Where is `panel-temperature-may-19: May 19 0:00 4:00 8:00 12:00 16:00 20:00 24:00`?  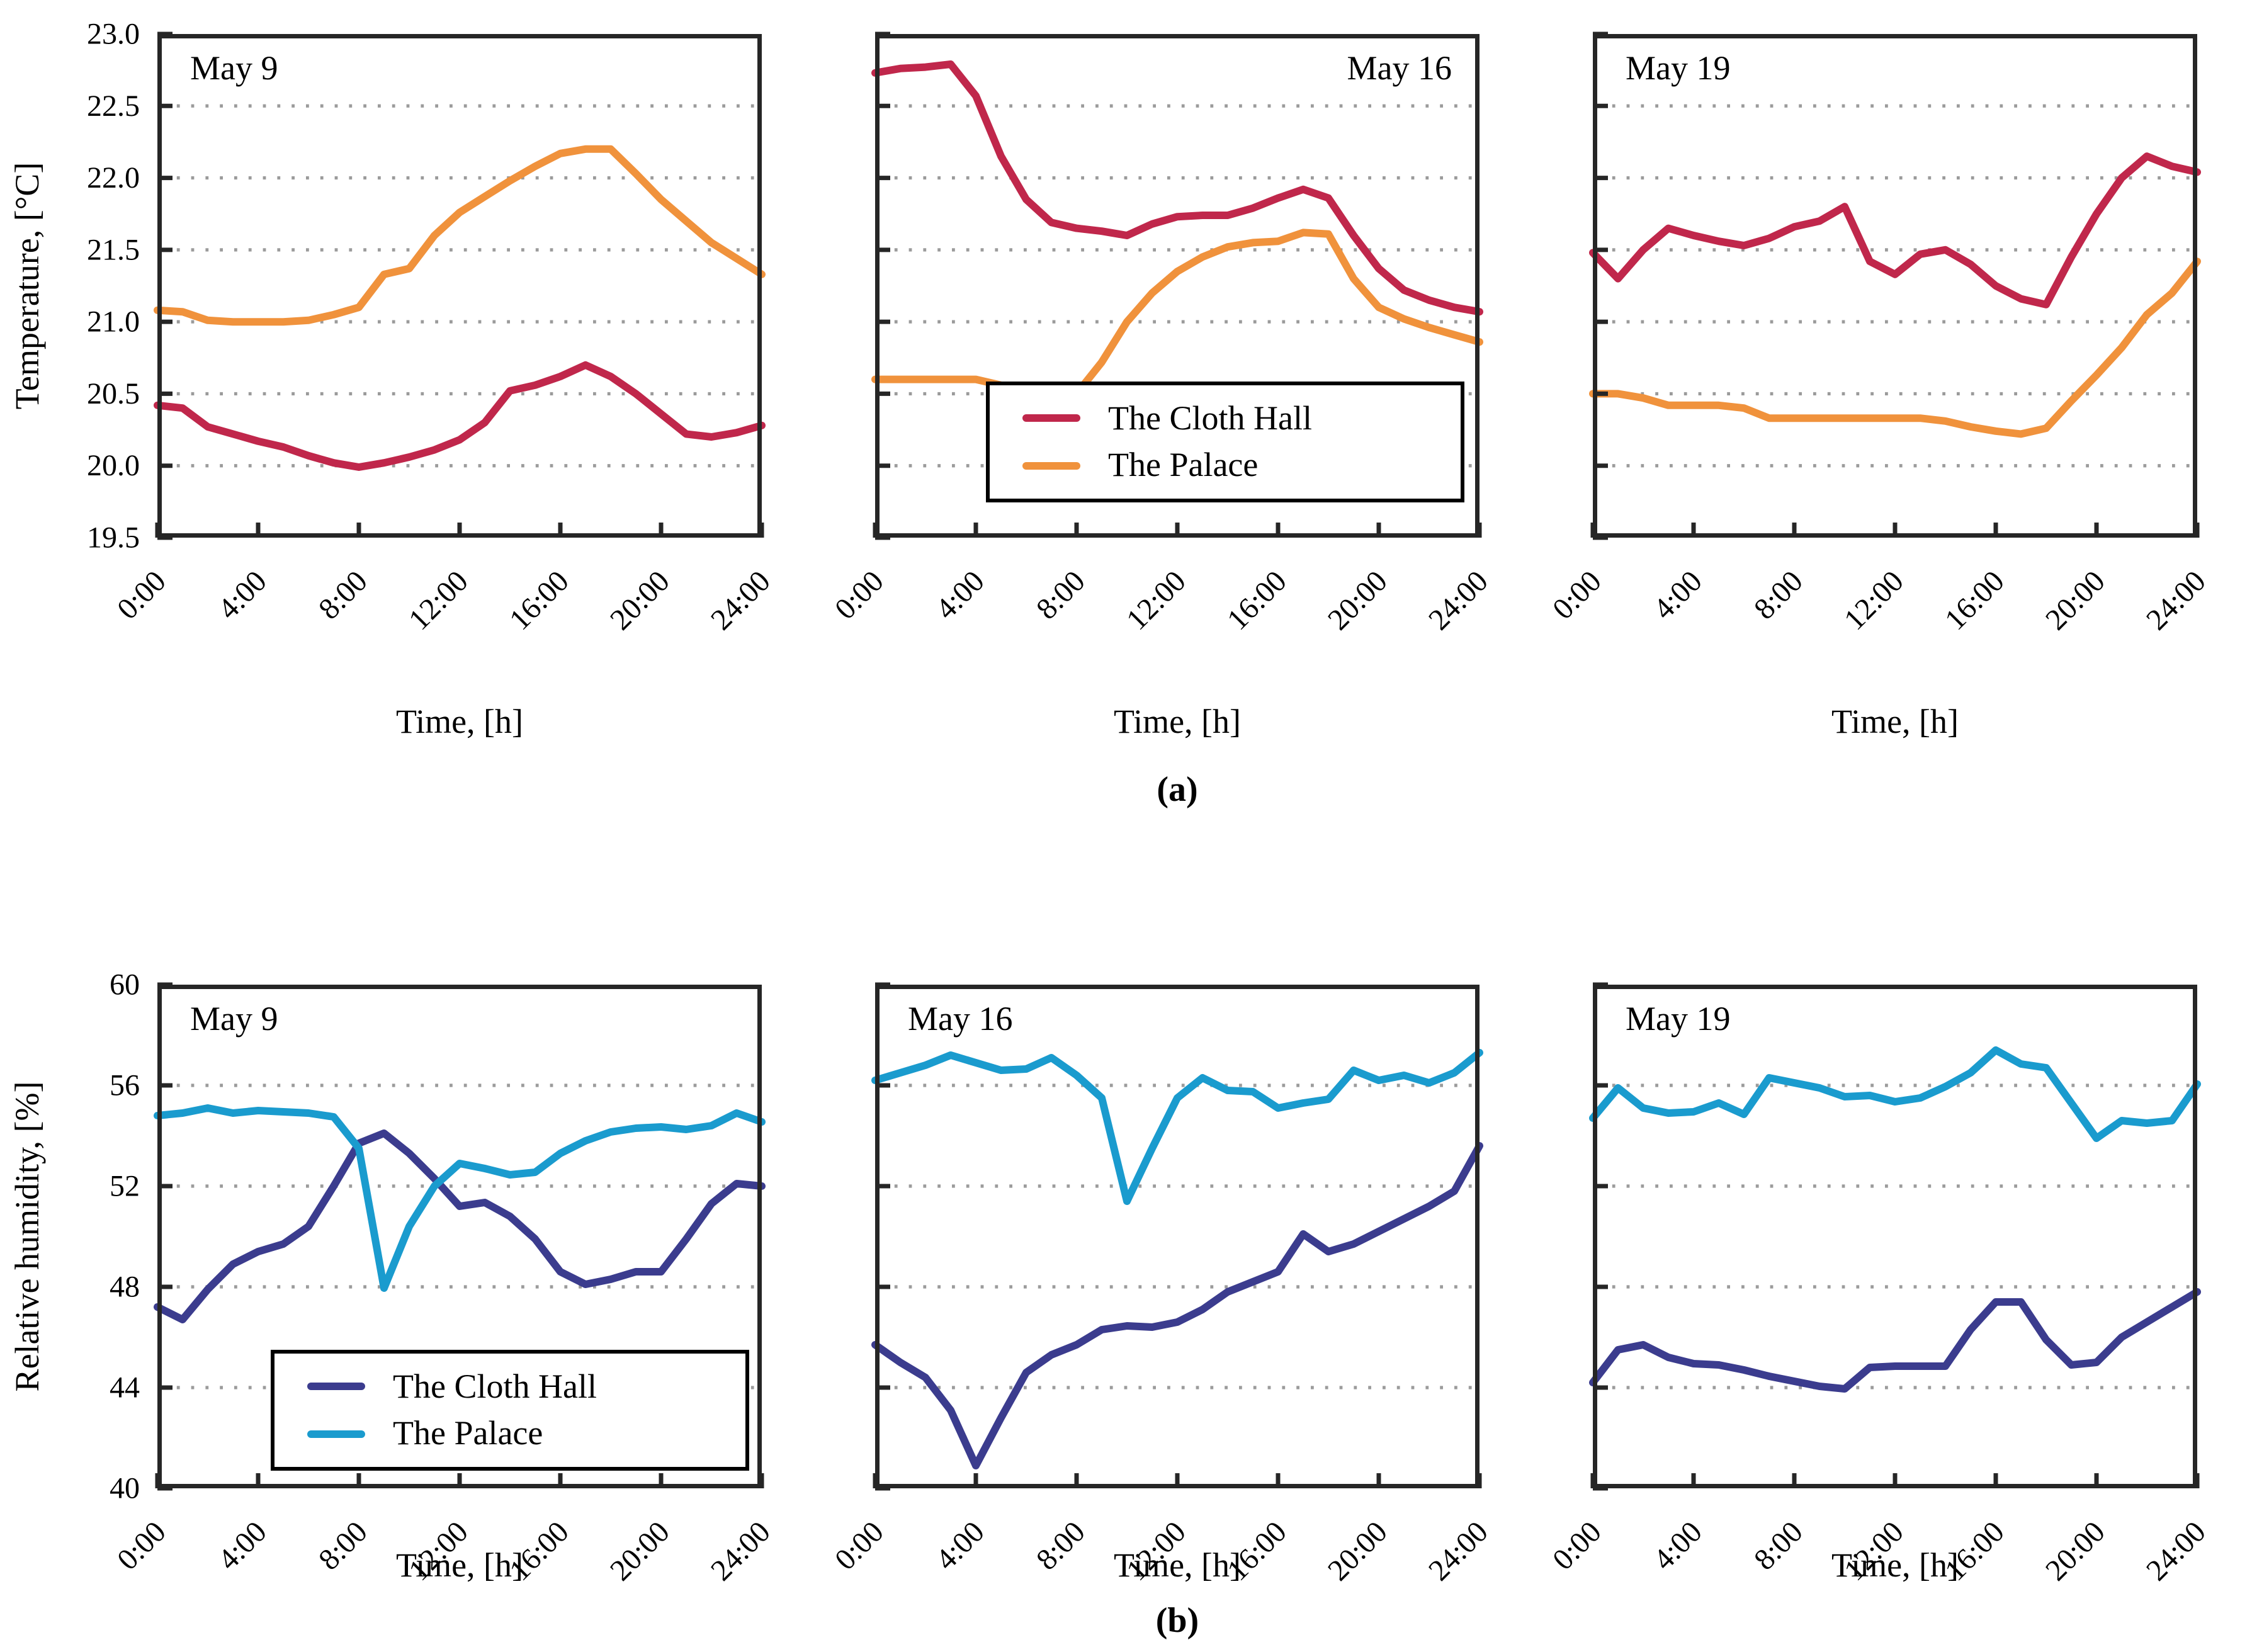
panel-temperature-may-19: May 19 0:00 4:00 8:00 12:00 16:00 20:00 24:00 is located at coordinates (1879, 333).